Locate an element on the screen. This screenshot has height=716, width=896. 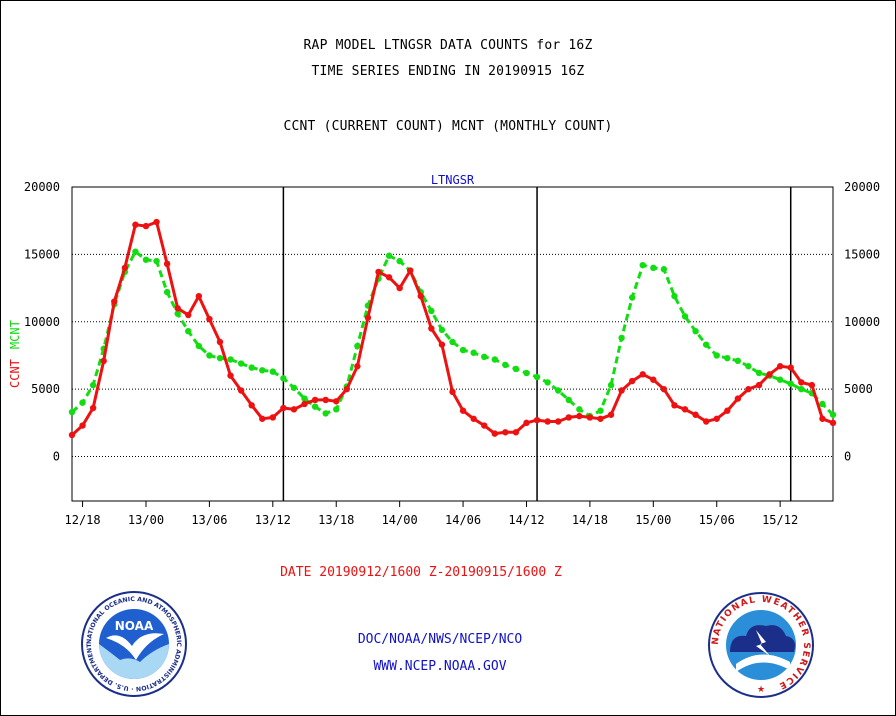
website-link: WWW.NCEP.NOAA.GOV is located at coordinates (440, 666).